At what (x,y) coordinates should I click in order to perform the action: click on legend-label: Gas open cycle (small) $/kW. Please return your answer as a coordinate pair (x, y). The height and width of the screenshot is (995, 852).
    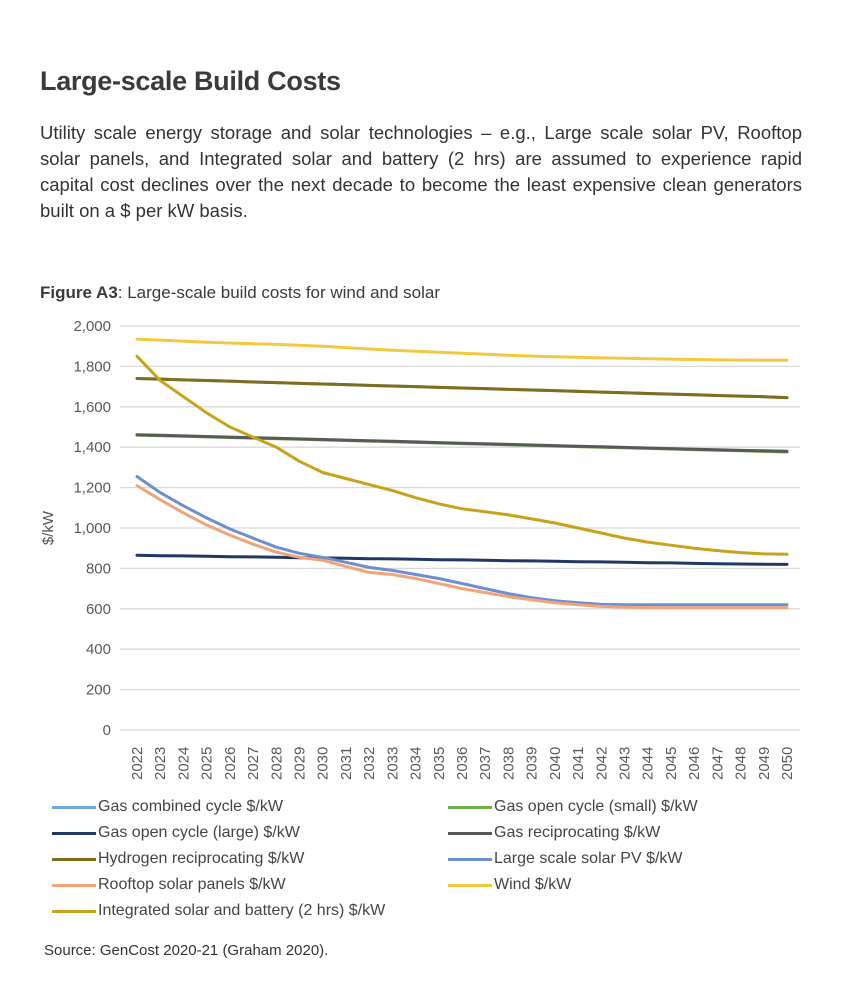
    Looking at the image, I should click on (596, 806).